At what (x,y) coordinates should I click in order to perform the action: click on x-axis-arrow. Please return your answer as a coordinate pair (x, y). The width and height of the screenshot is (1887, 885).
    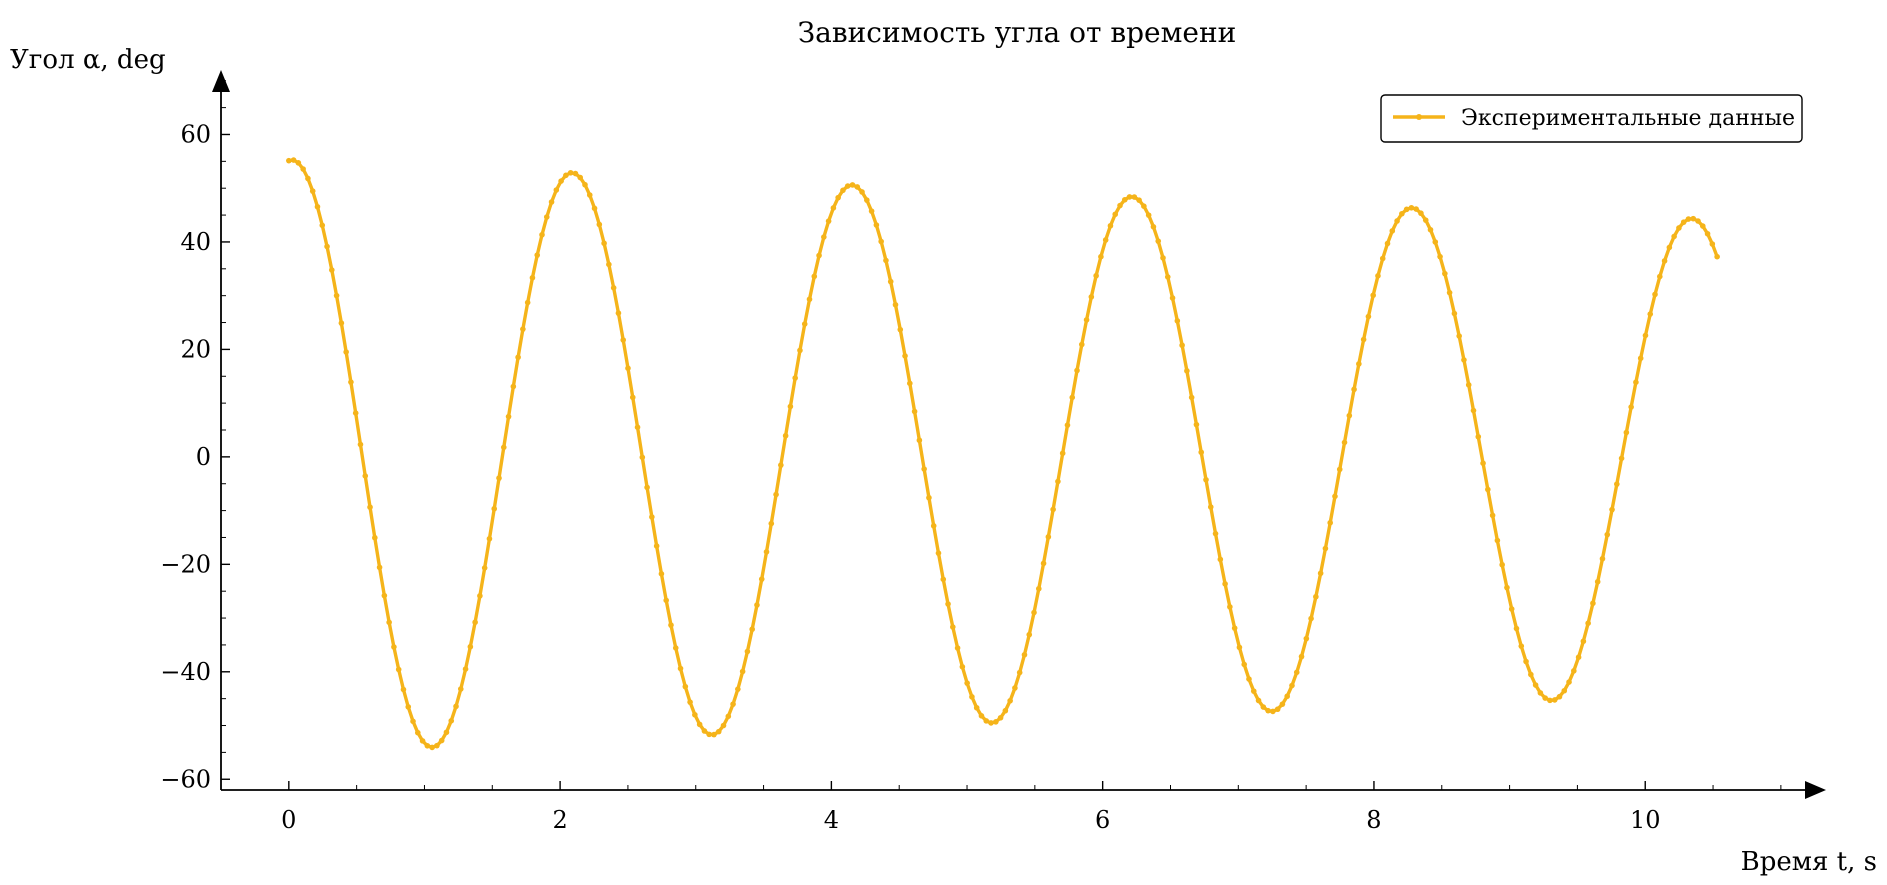
    Looking at the image, I should click on (1815, 790).